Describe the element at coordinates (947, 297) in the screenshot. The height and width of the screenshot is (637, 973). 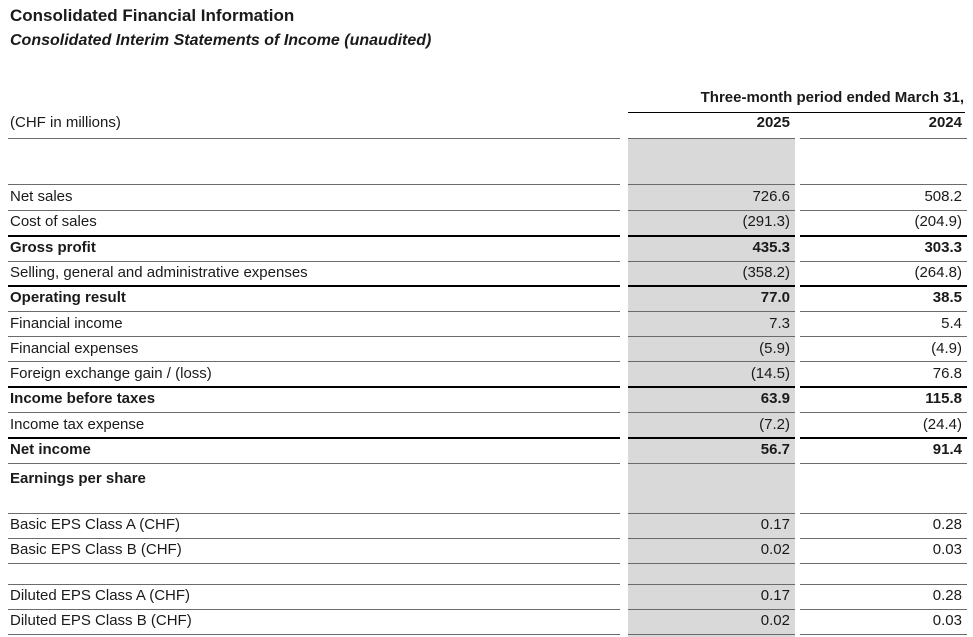
I see `value-2024: 38.5` at that location.